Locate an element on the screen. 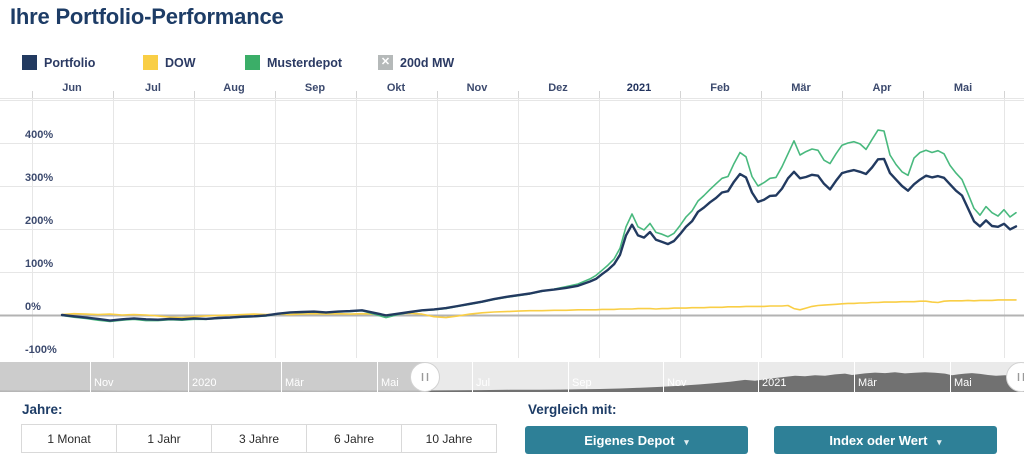  x-axis-label-jun: Jun is located at coordinates (72, 88).